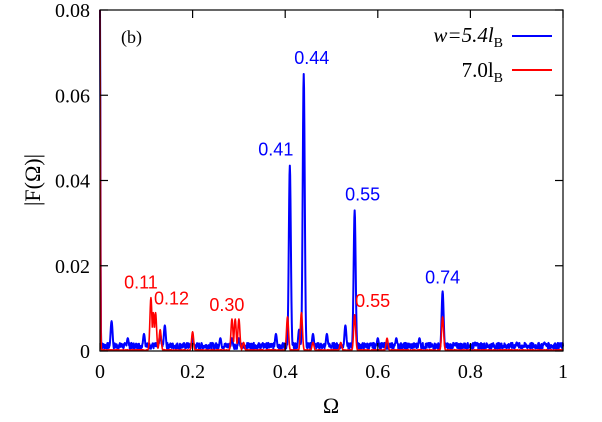  Describe the element at coordinates (141, 283) in the screenshot. I see `peak-label-4: 0.11` at that location.